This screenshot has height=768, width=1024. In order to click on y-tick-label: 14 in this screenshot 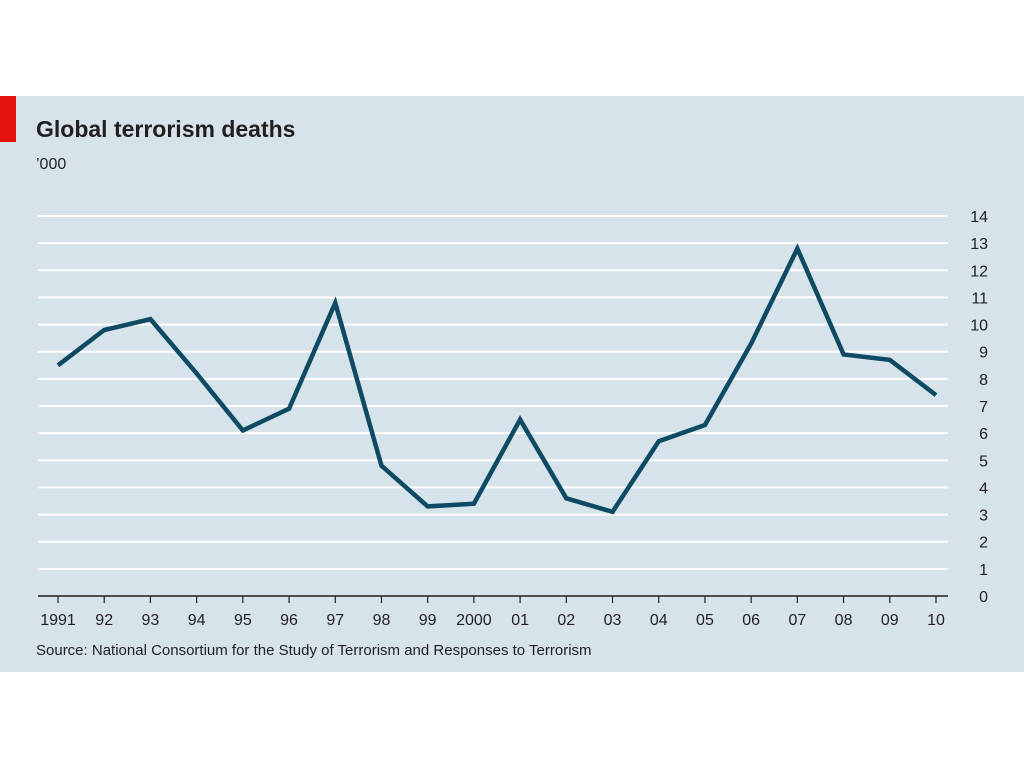, I will do `click(979, 217)`.